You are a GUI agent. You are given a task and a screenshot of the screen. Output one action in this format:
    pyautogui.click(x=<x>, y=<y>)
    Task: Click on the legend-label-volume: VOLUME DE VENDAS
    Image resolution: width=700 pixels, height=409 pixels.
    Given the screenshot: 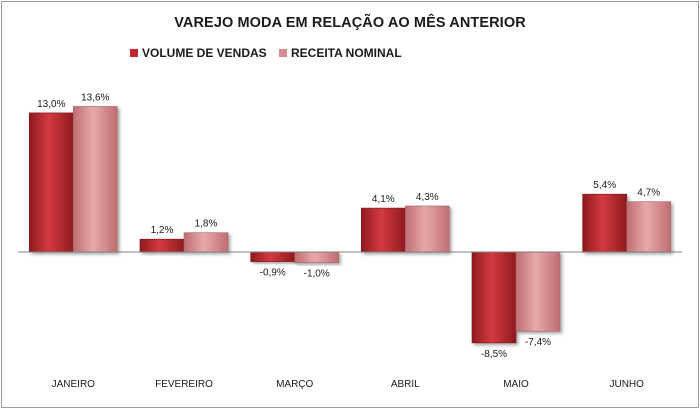 What is the action you would take?
    pyautogui.click(x=204, y=53)
    